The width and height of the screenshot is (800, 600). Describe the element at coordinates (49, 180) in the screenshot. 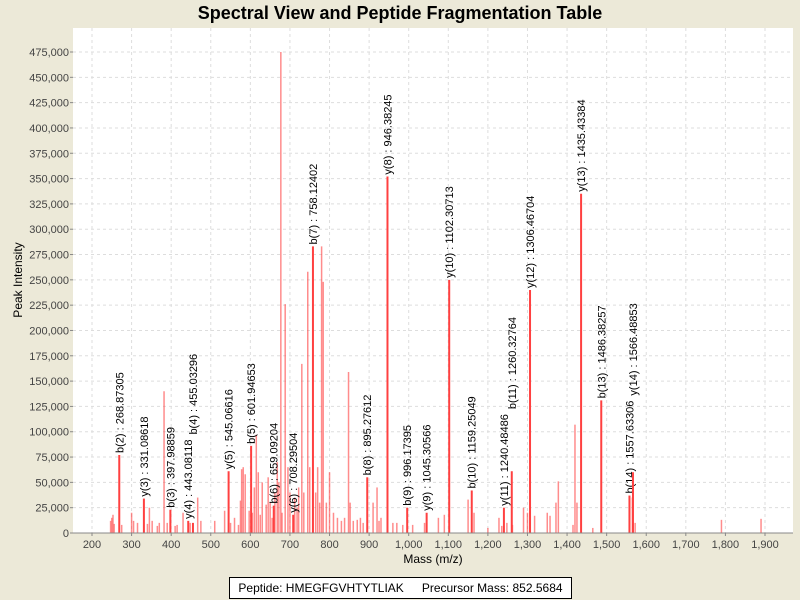

I see `y-tick-label: 350,000` at that location.